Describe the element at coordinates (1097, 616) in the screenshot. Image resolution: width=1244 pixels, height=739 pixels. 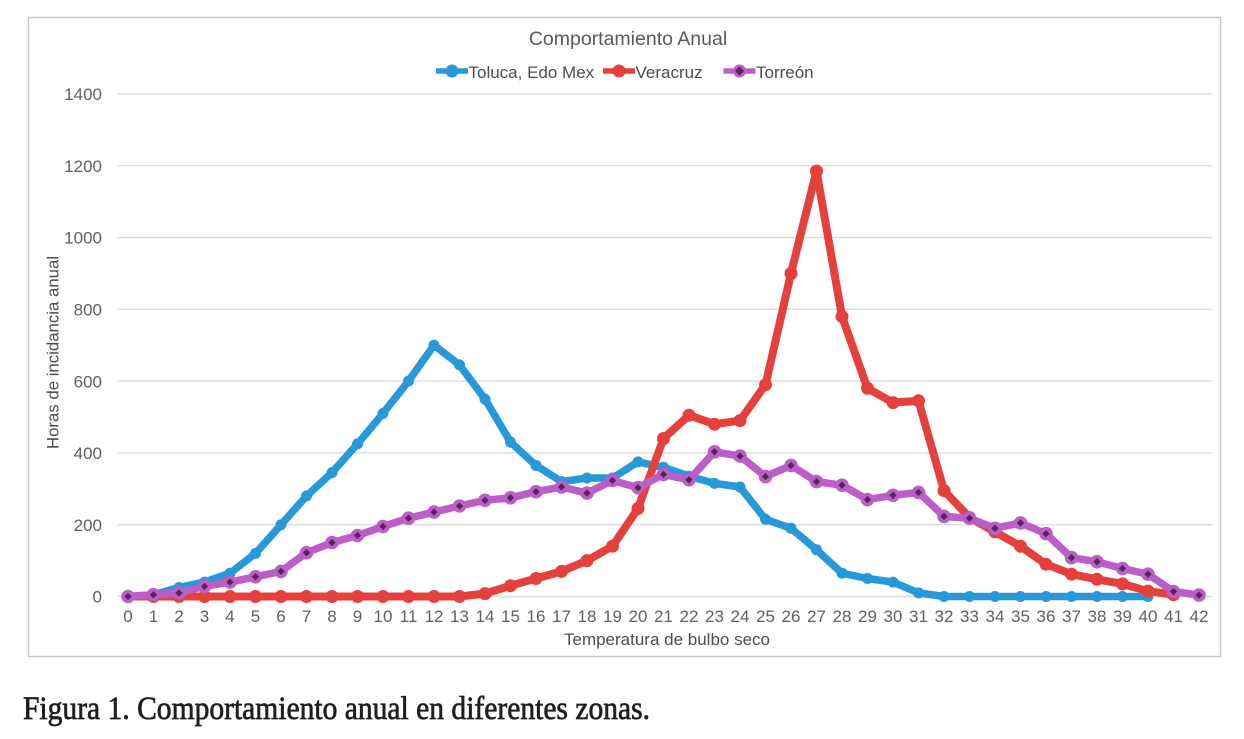
I see `svg-text: 38` at that location.